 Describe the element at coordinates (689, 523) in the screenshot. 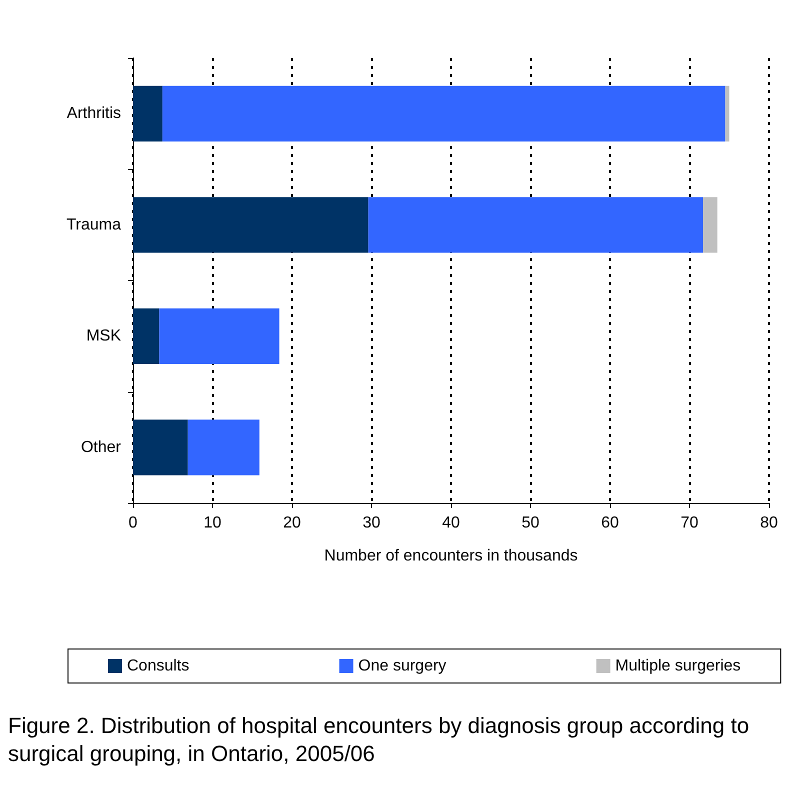

I see `x-tick-label: 70` at that location.